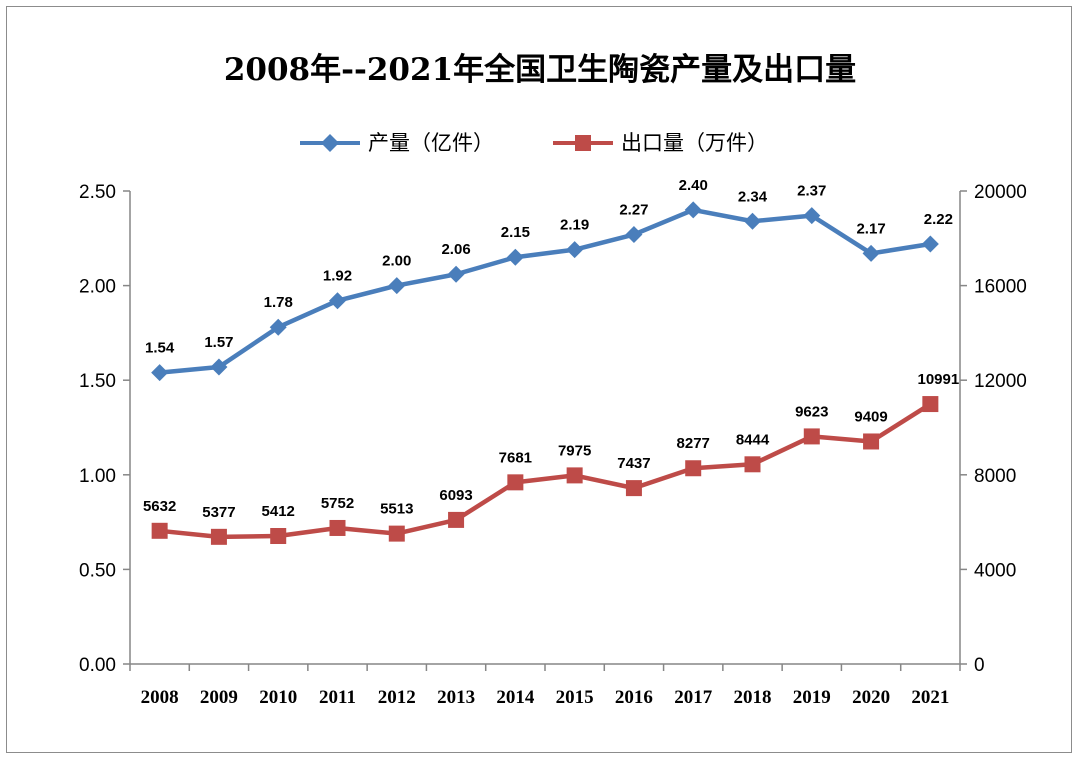  I want to click on y-left-tick-label: 1.00, so click(97, 476).